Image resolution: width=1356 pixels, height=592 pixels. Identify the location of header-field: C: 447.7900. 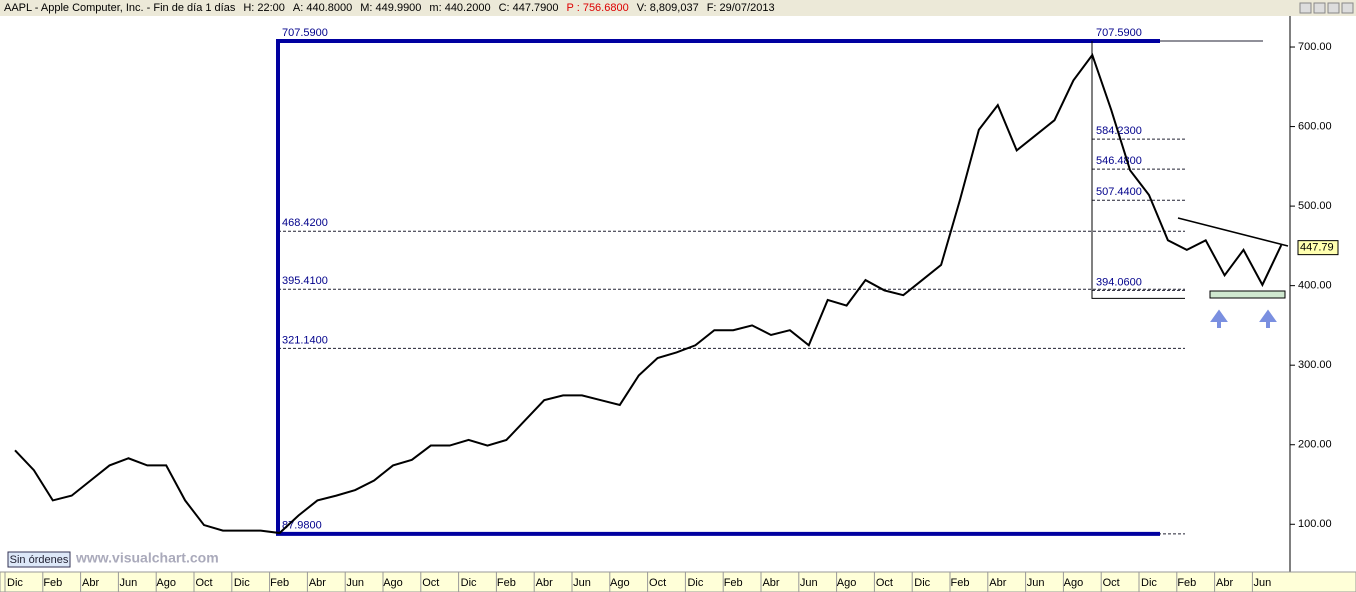
(529, 8).